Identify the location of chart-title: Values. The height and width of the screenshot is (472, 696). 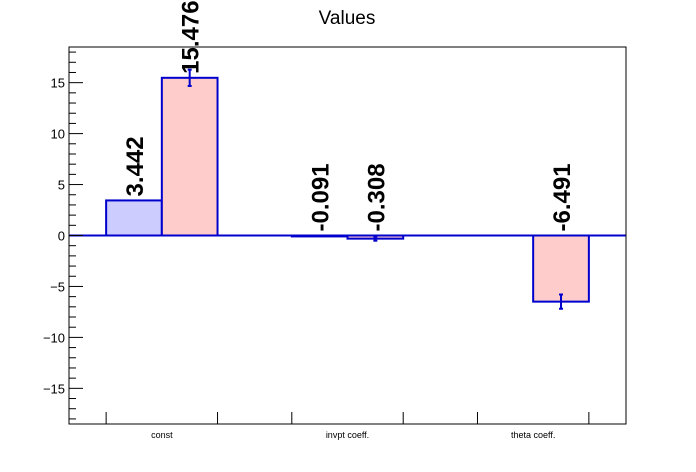
(347, 18).